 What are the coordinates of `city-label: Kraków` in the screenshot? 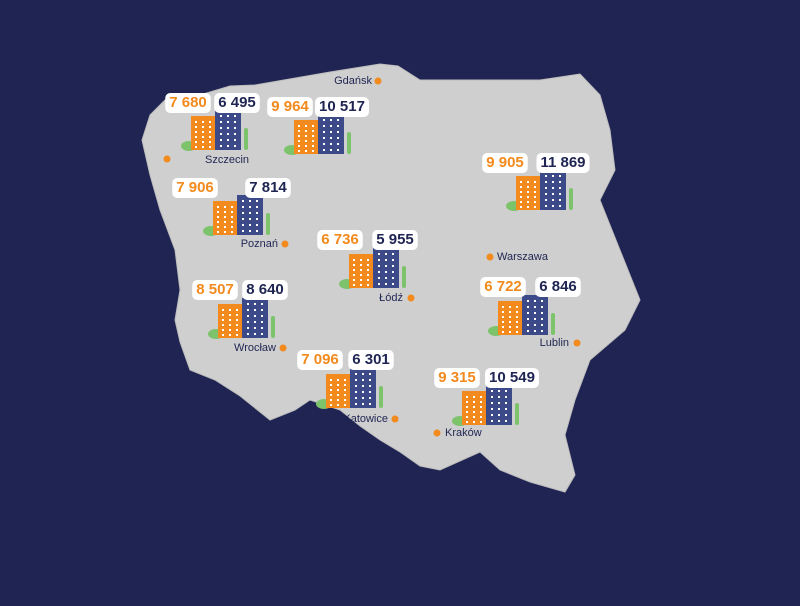 It's located at (463, 433).